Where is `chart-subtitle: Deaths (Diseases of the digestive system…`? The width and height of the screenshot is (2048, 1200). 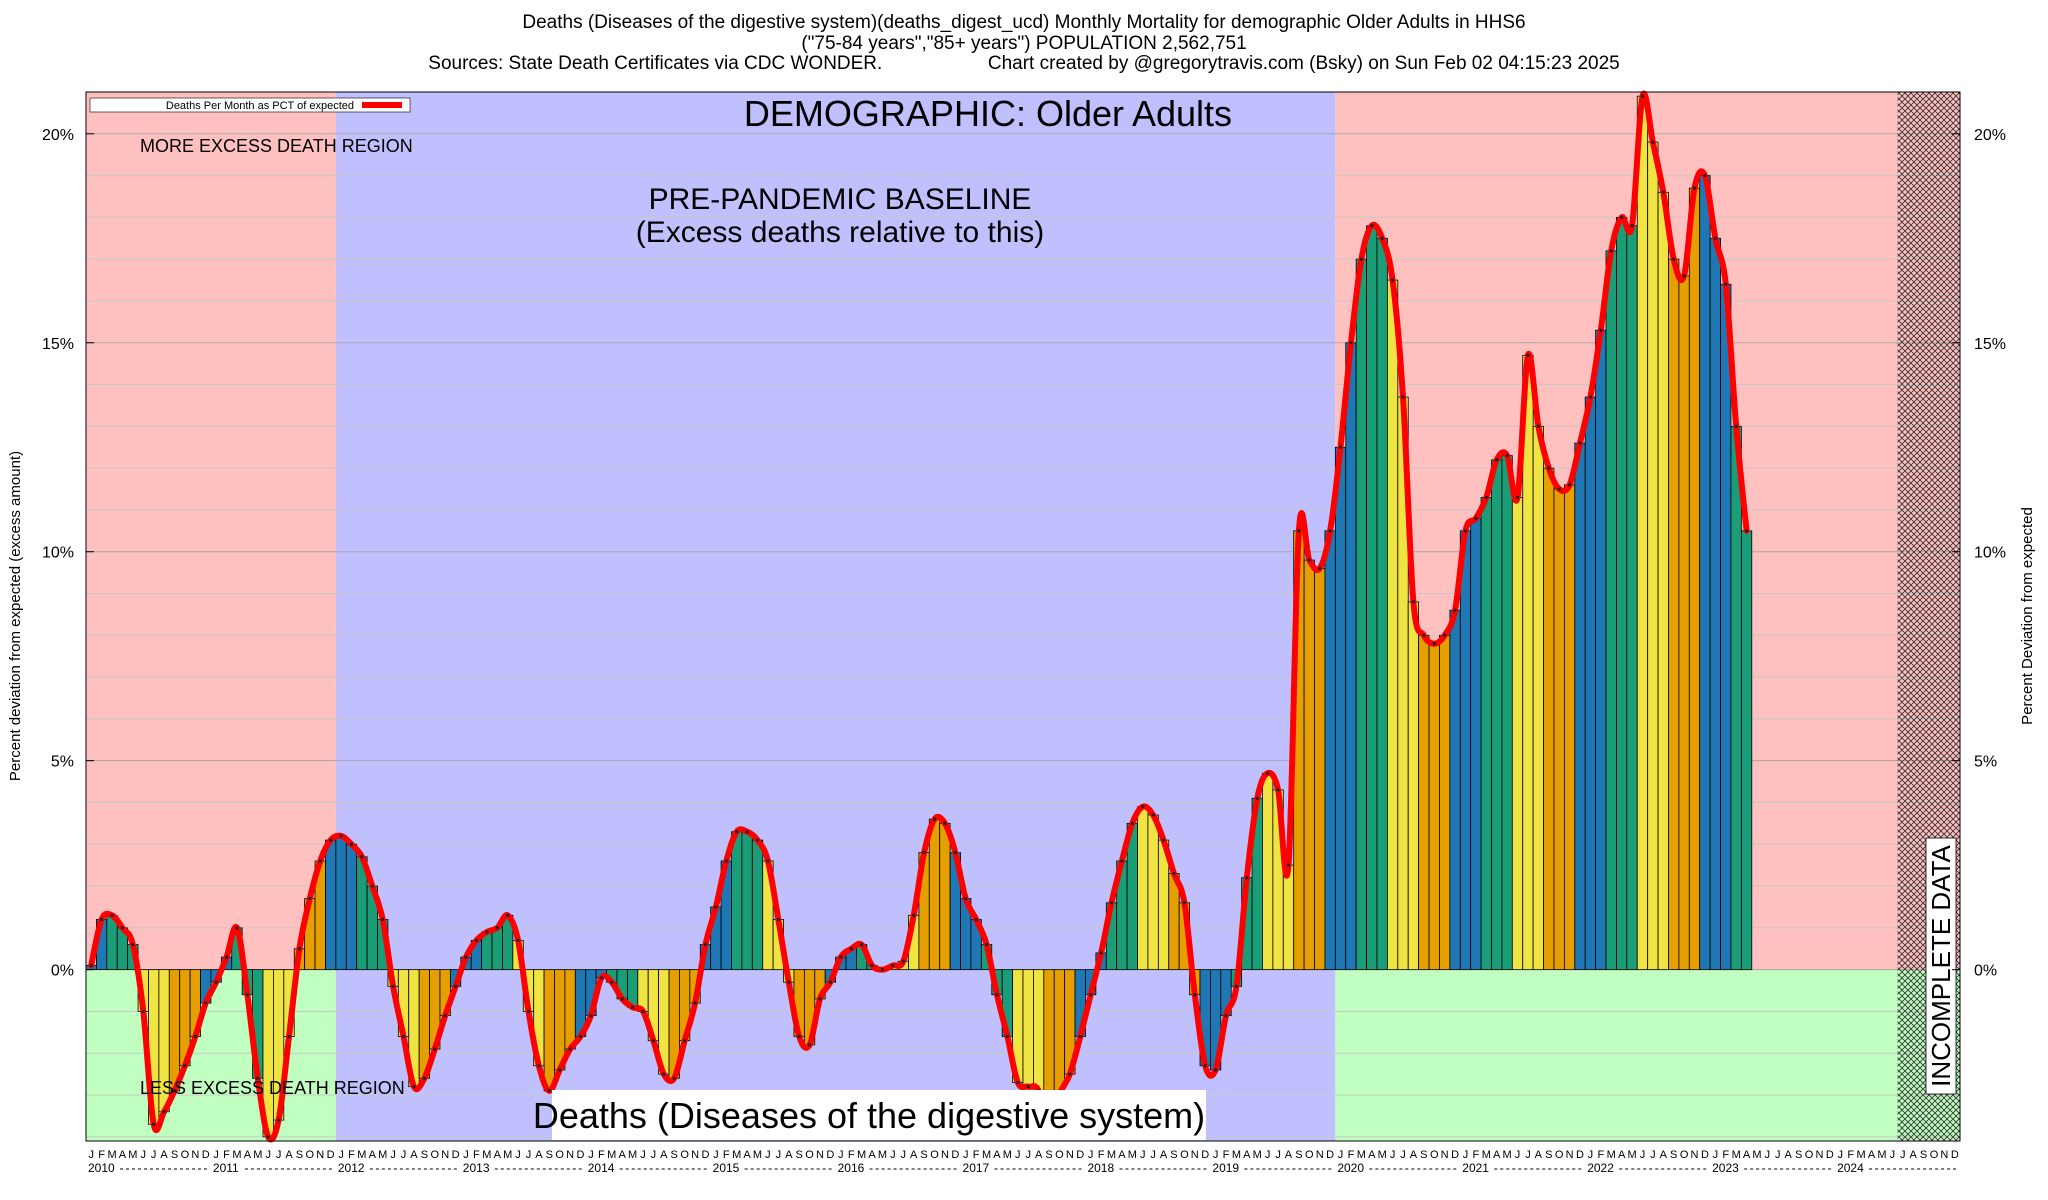
chart-subtitle: Deaths (Diseases of the digestive system… is located at coordinates (869, 1115).